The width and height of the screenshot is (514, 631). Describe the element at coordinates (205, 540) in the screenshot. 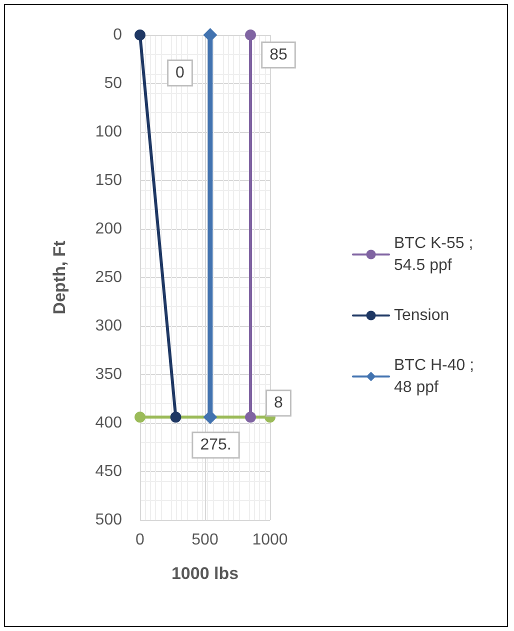

I see `x-tick-label: 500` at that location.